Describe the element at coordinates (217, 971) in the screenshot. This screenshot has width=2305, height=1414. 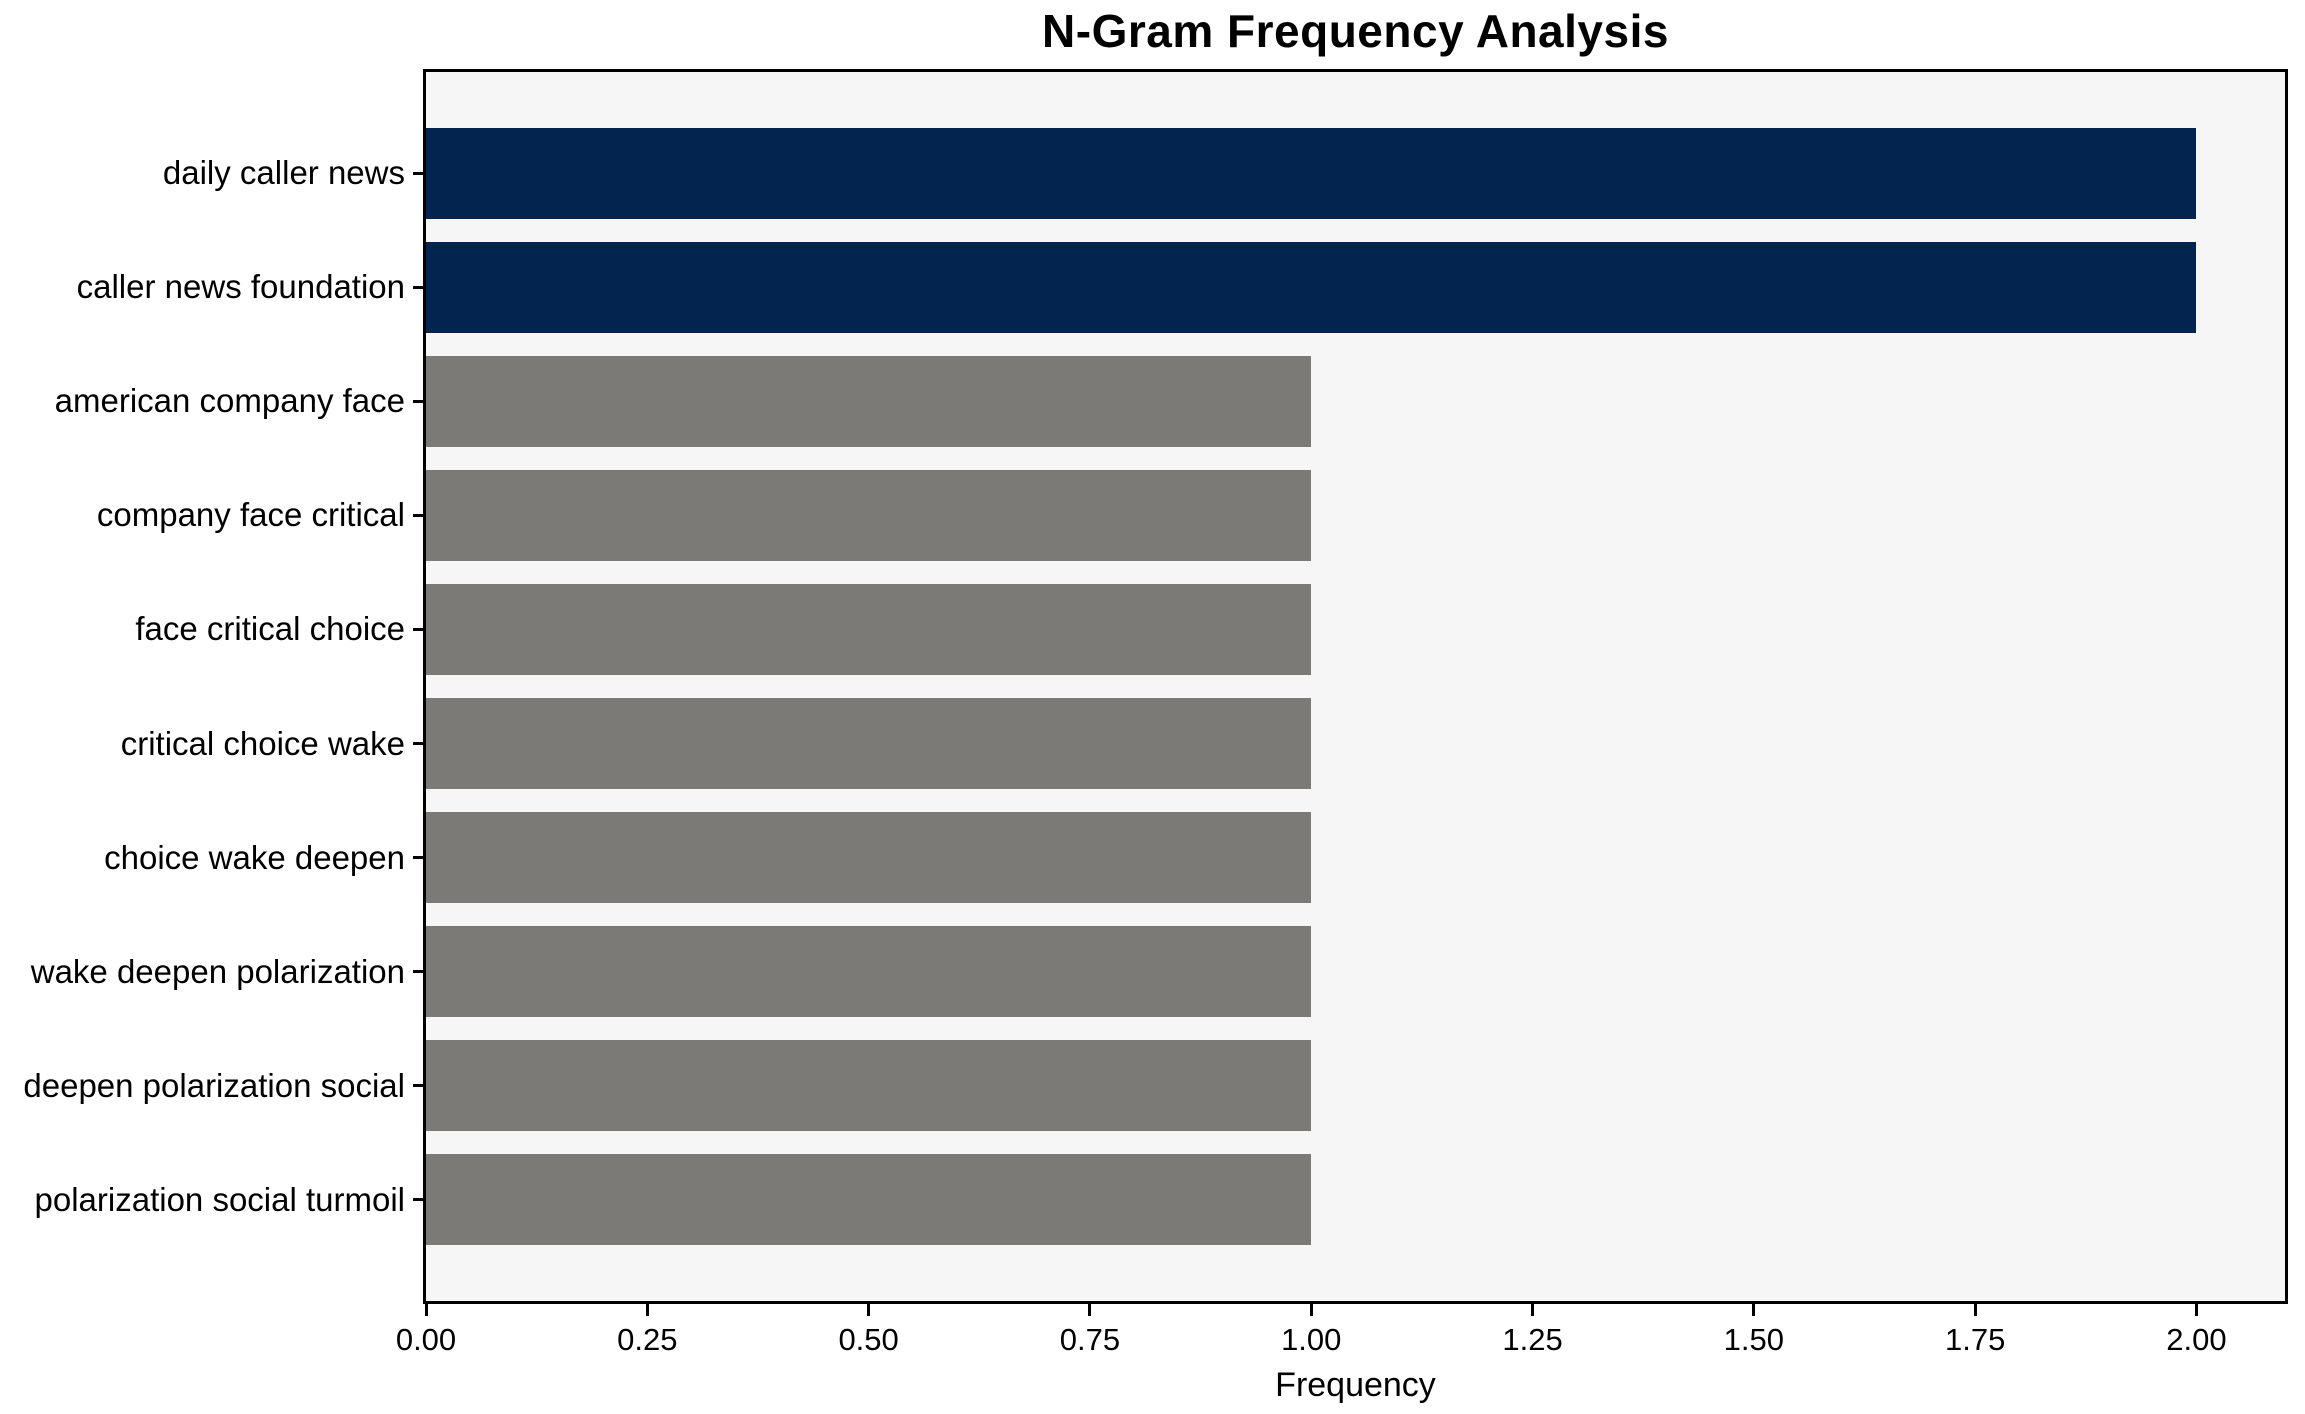
I see `y-tick-label: wake deepen polarization` at that location.